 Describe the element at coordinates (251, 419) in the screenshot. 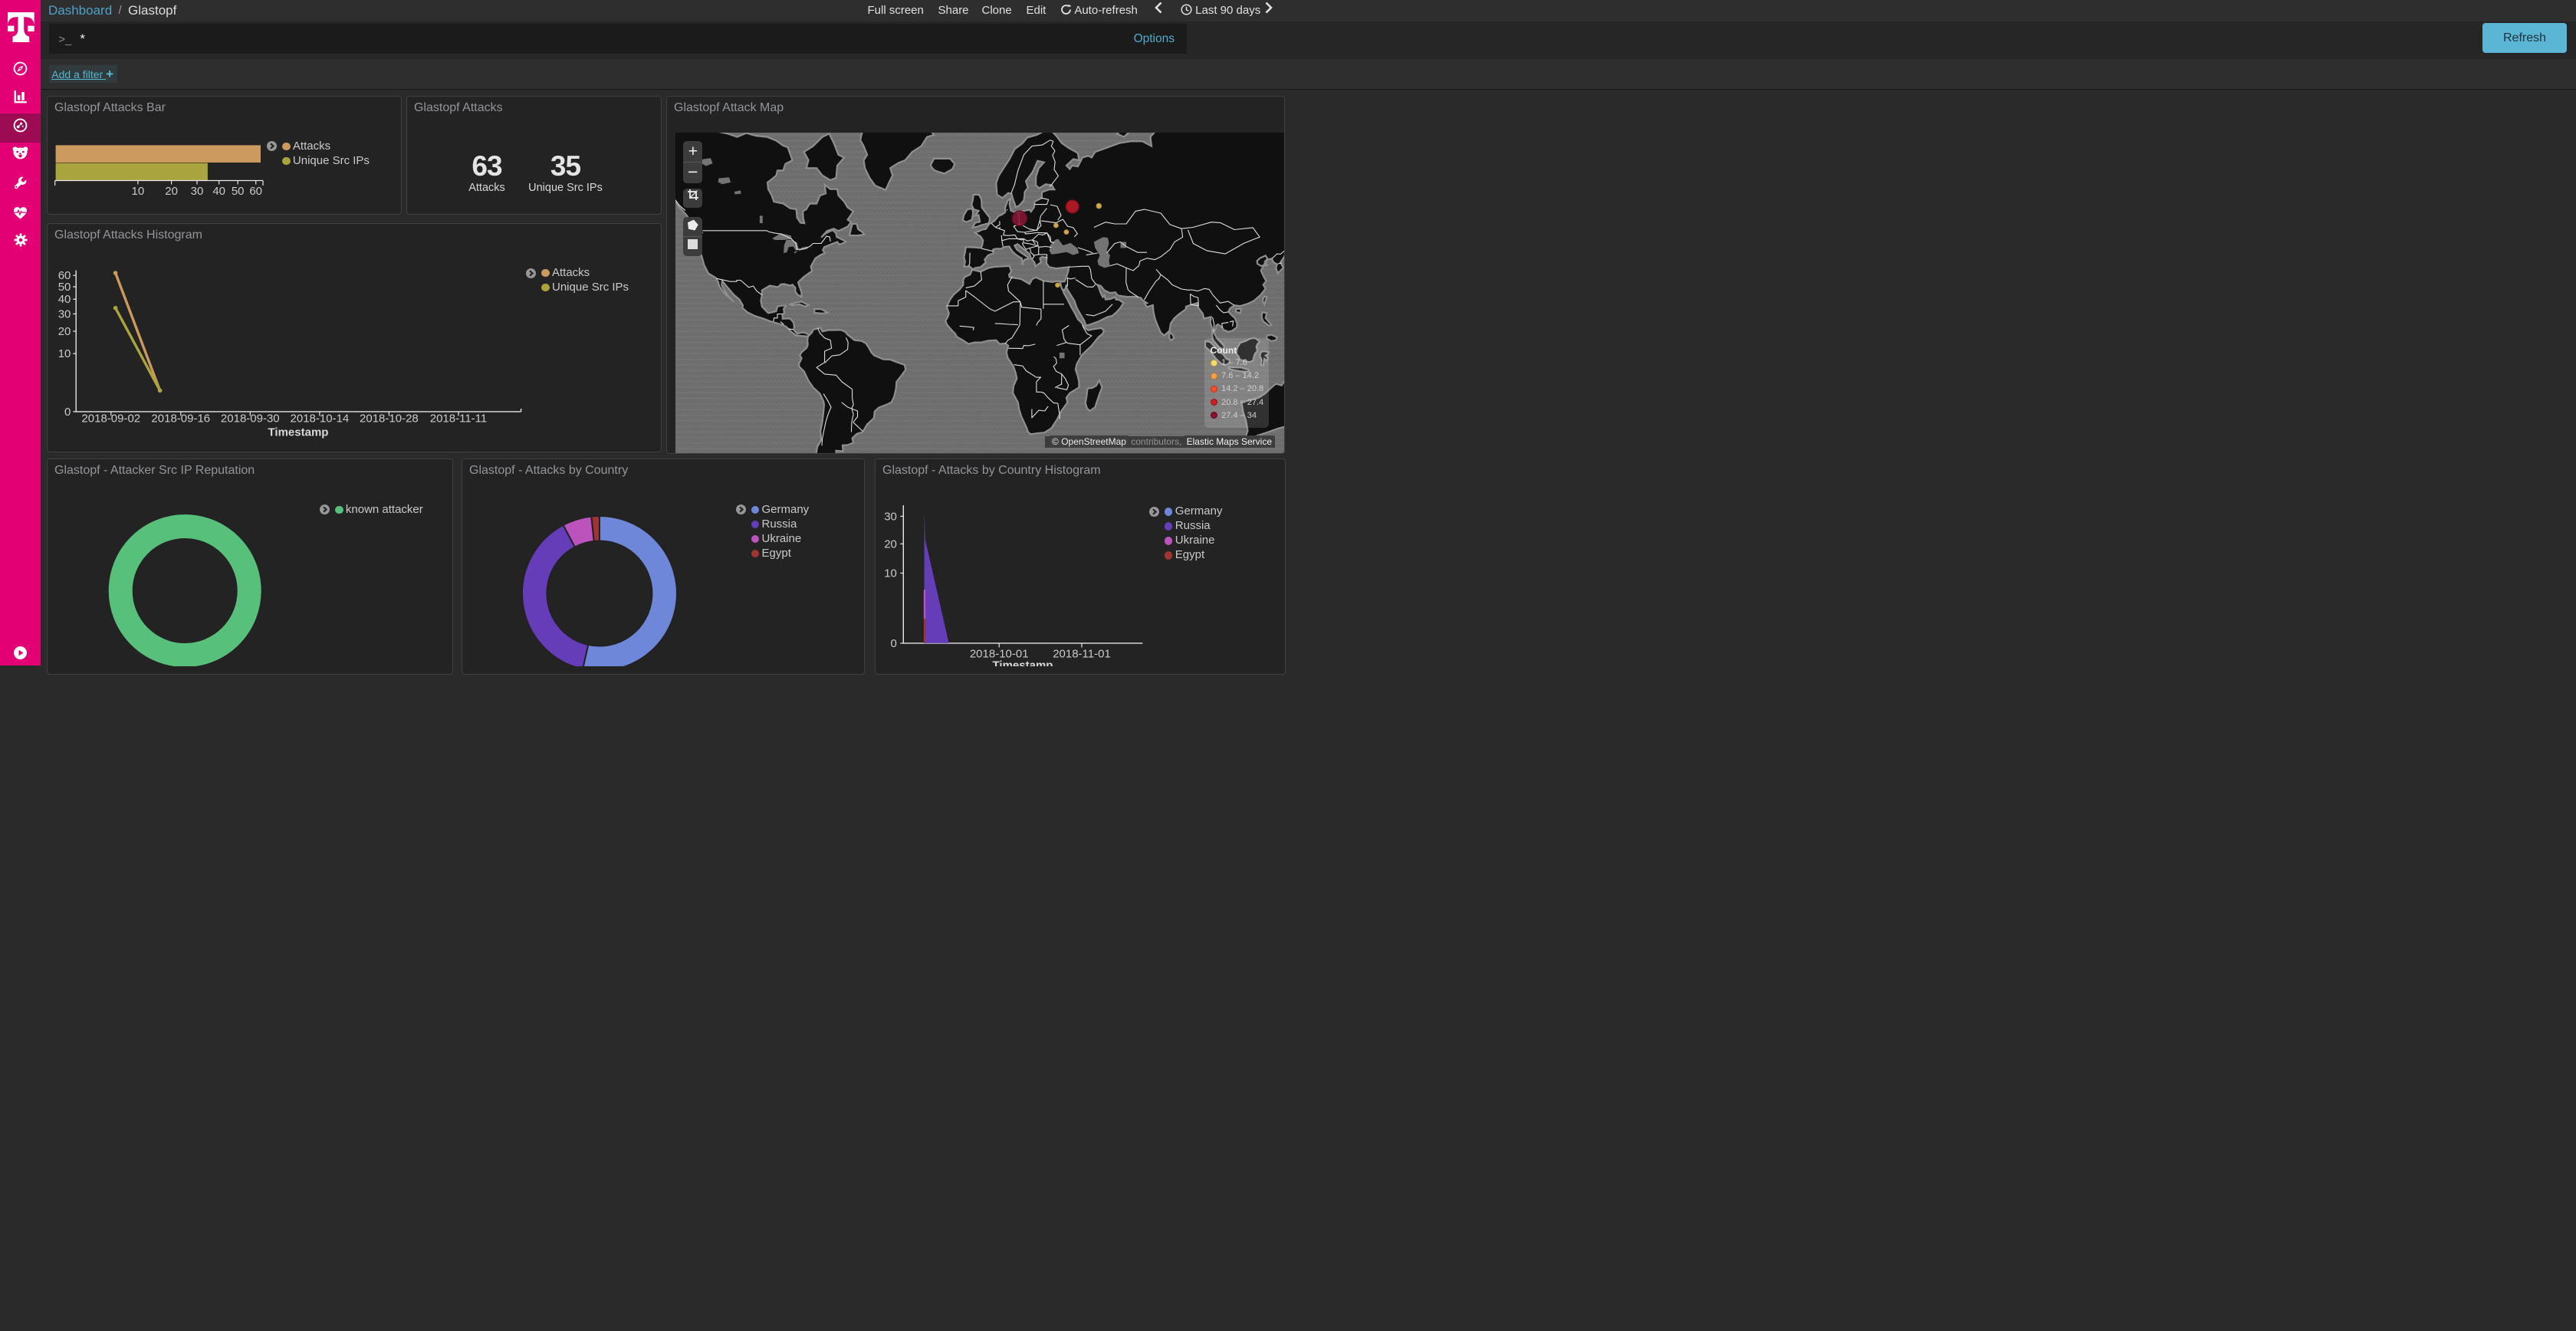

I see `svg-text: 2018-09-30` at that location.